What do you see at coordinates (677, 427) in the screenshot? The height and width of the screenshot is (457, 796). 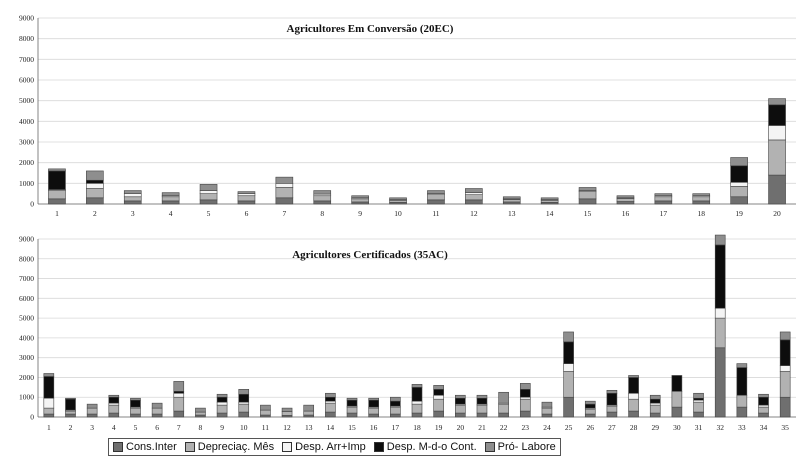 I see `x-tick-label: 30` at bounding box center [677, 427].